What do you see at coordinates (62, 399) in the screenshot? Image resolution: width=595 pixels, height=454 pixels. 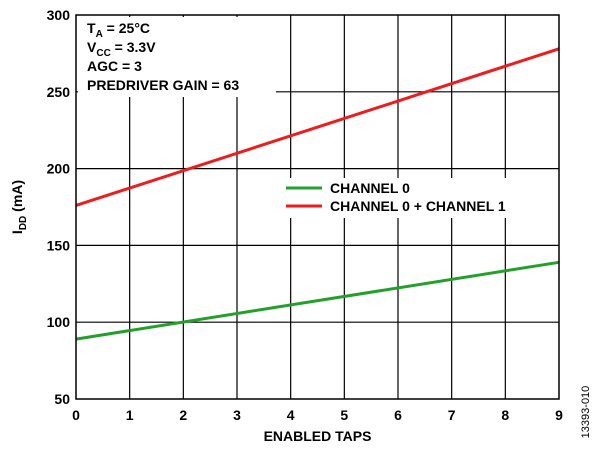 I see `y-tick-label: 50` at bounding box center [62, 399].